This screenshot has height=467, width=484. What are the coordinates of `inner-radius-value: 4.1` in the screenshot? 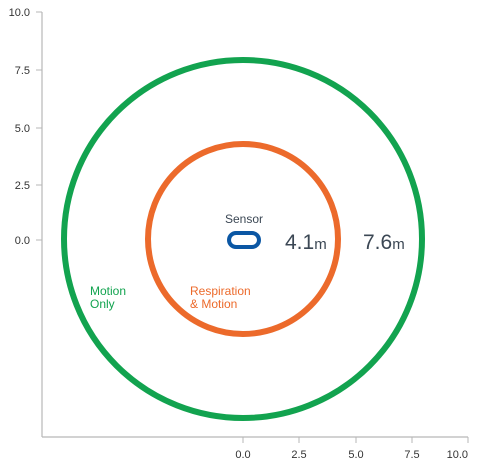 It's located at (299, 242).